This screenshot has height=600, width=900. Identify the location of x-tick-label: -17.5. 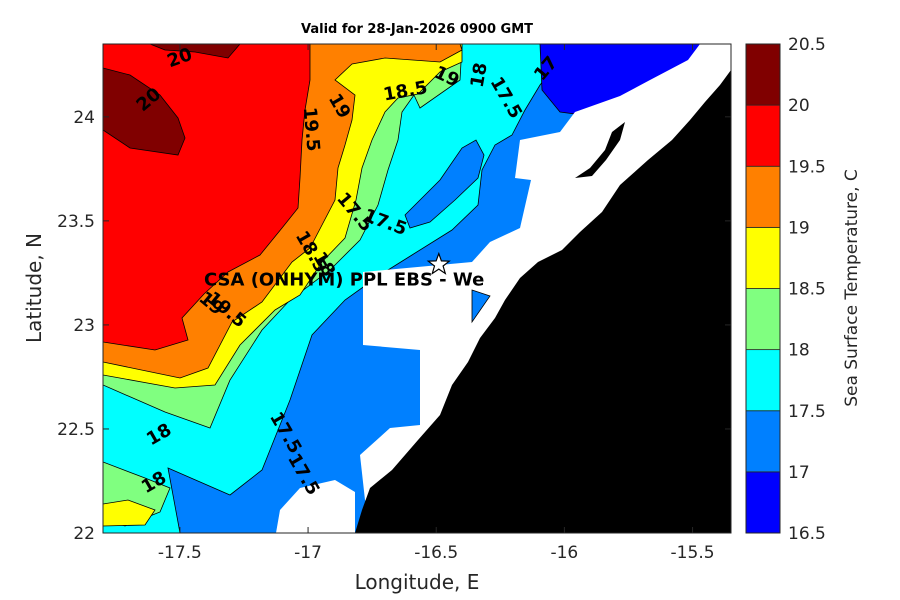
(180, 553).